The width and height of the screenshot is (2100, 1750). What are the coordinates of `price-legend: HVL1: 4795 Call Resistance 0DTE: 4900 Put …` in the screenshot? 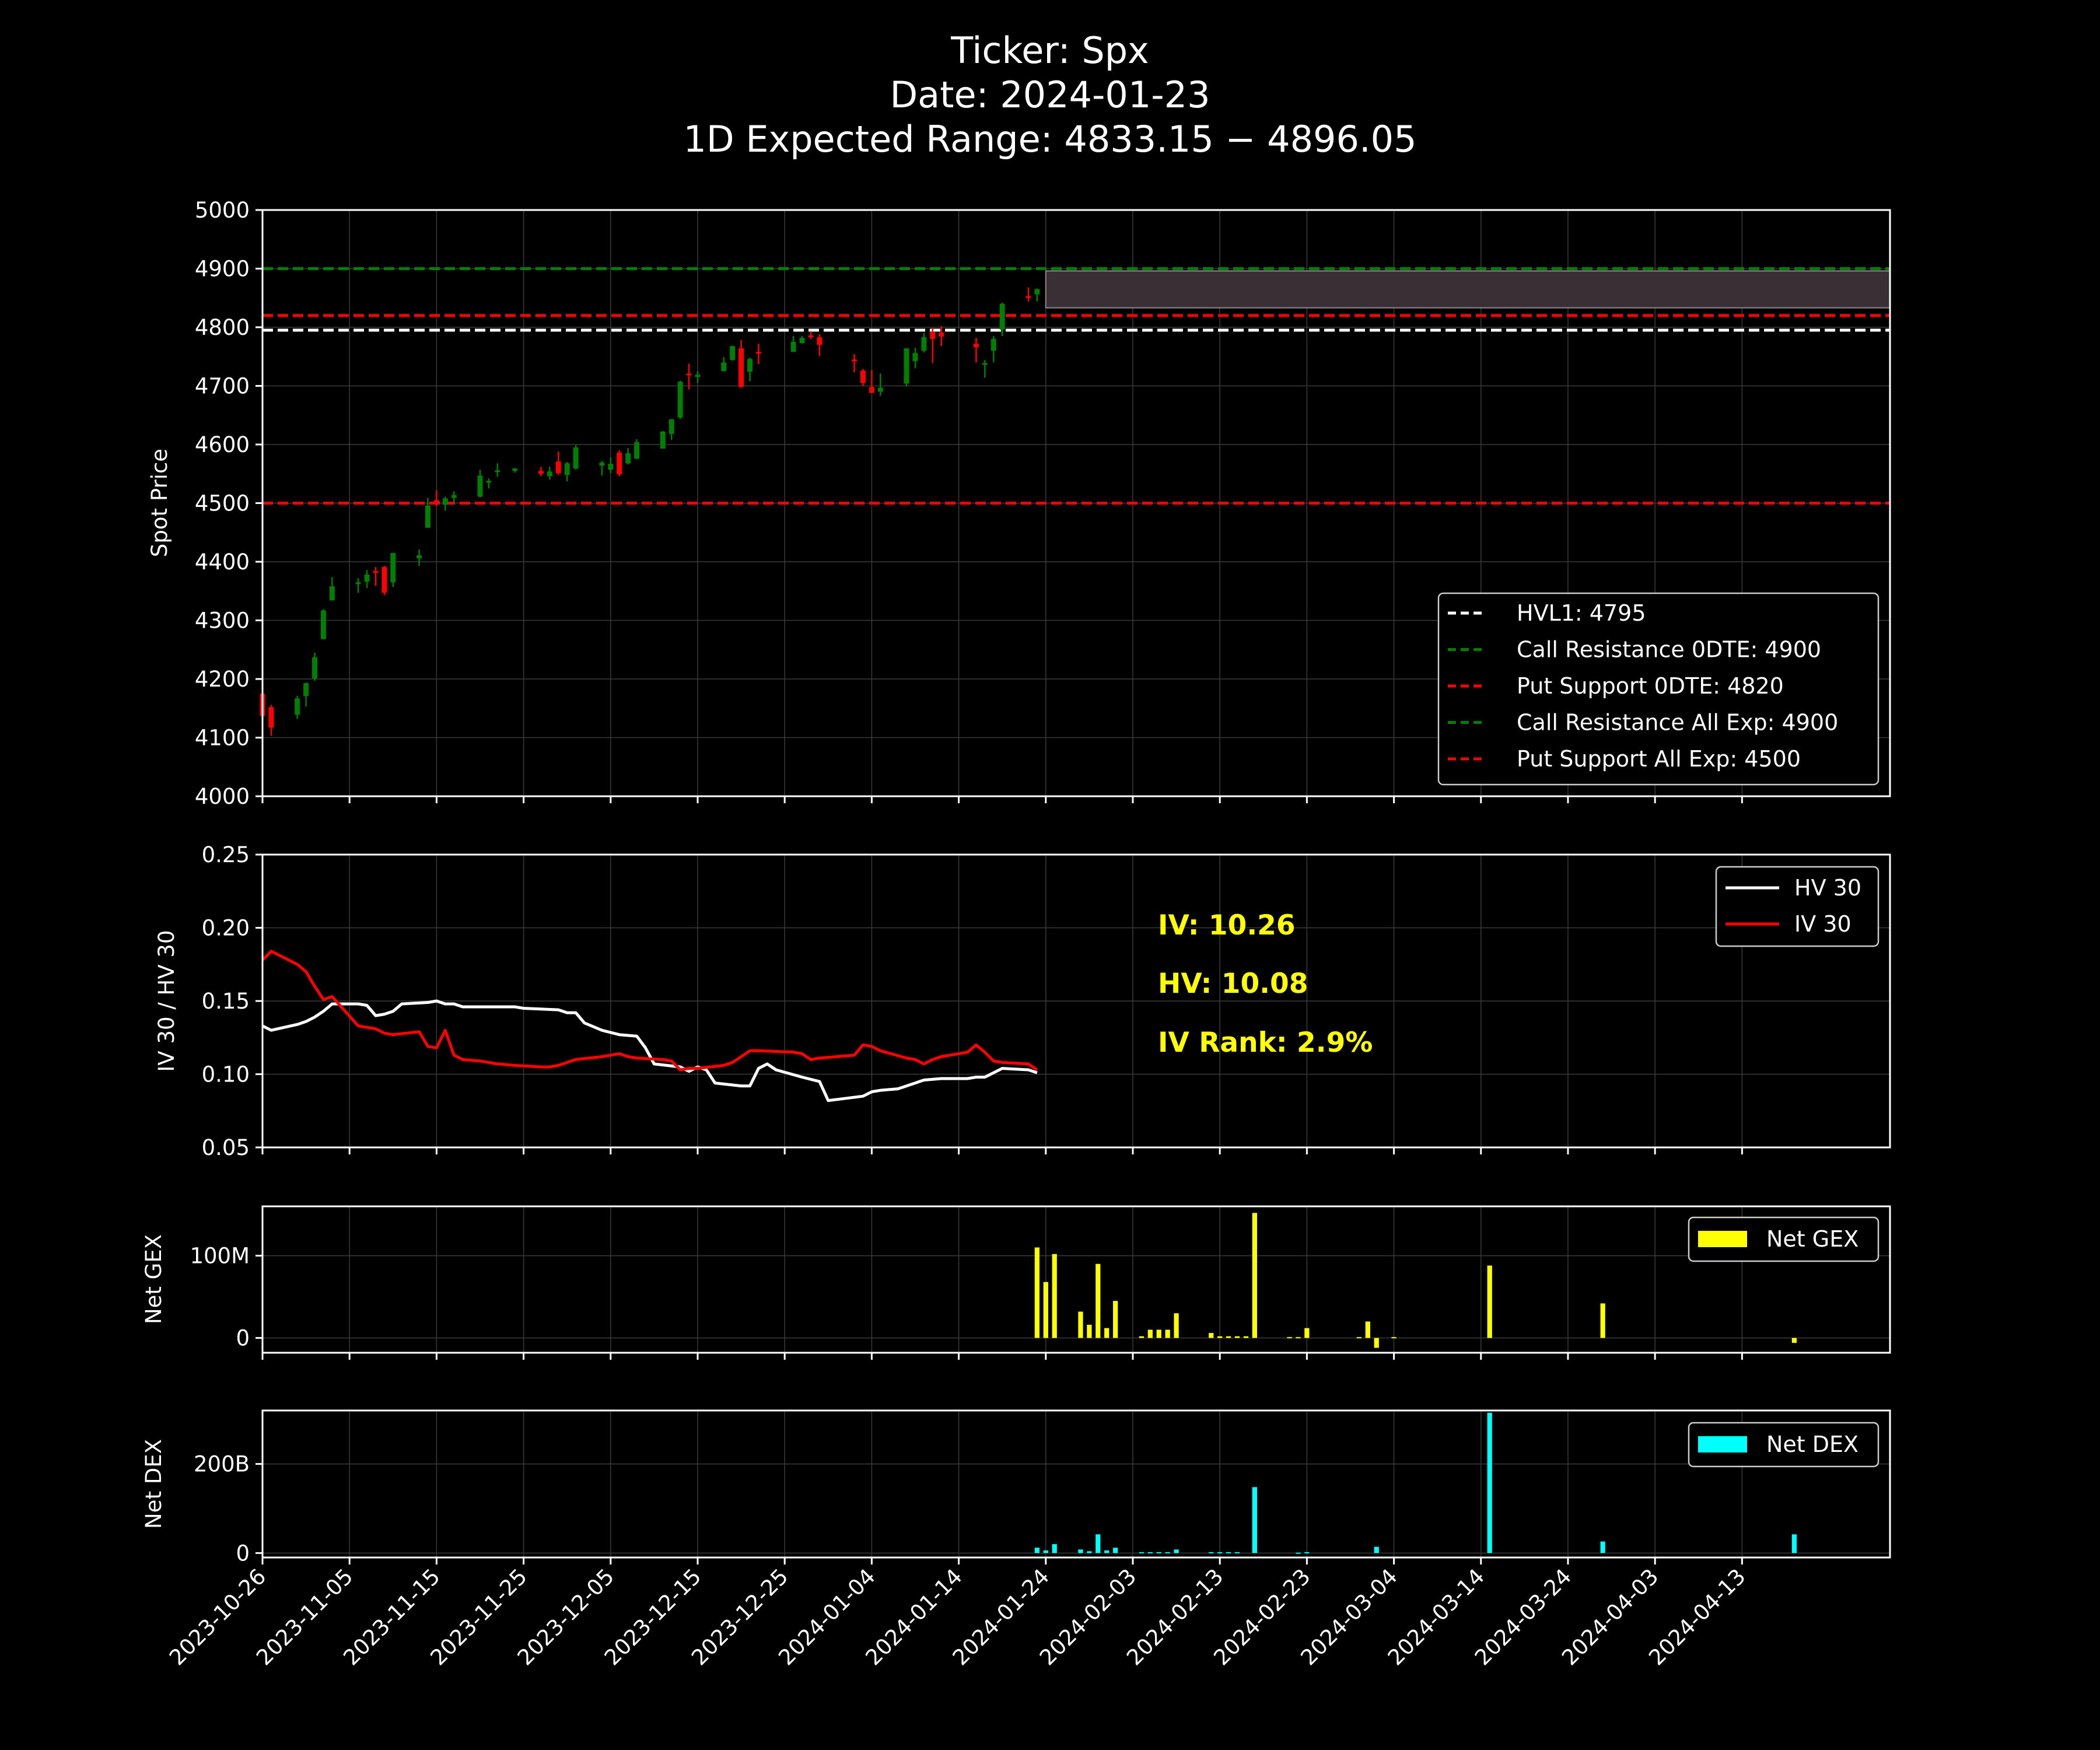 It's located at (1658, 689).